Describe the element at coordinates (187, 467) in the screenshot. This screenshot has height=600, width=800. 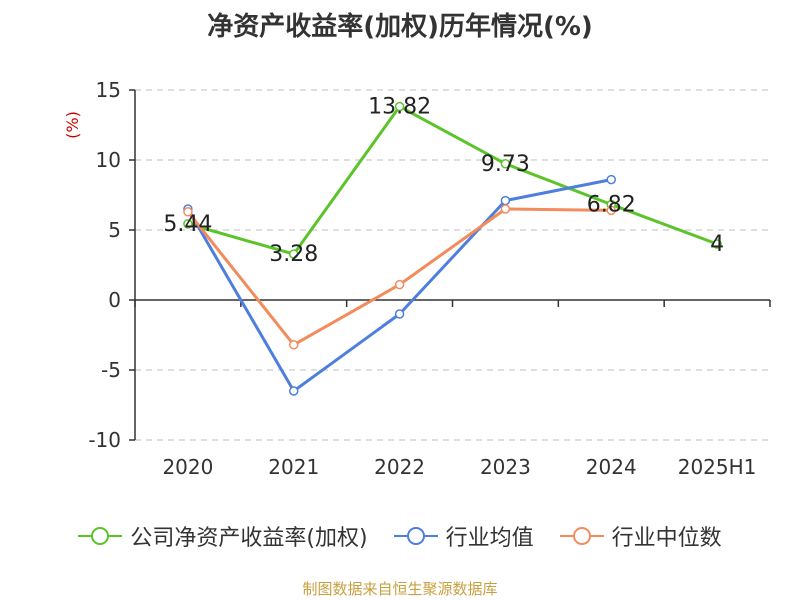
I see `x-tick-label: 2020` at that location.